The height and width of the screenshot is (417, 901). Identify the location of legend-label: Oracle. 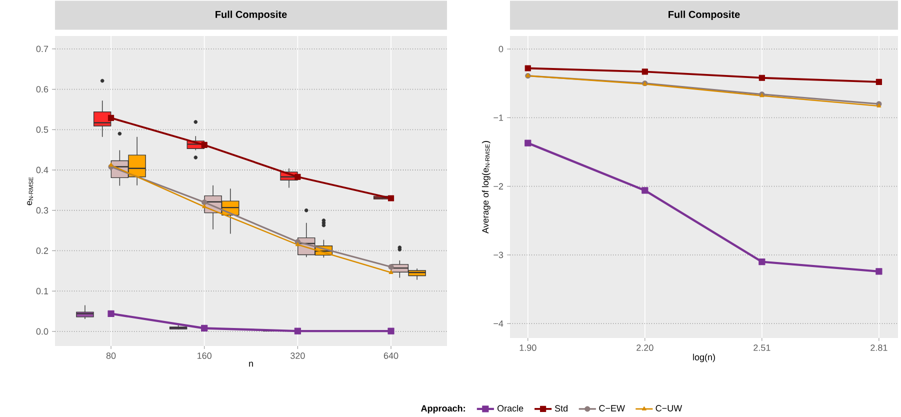
(510, 408).